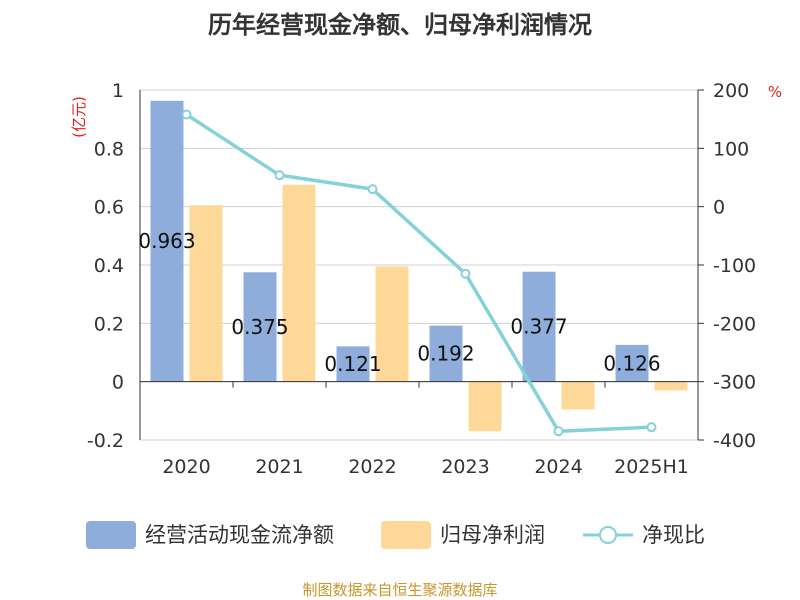 The height and width of the screenshot is (600, 800). Describe the element at coordinates (118, 91) in the screenshot. I see `left-tick-label: 1` at that location.